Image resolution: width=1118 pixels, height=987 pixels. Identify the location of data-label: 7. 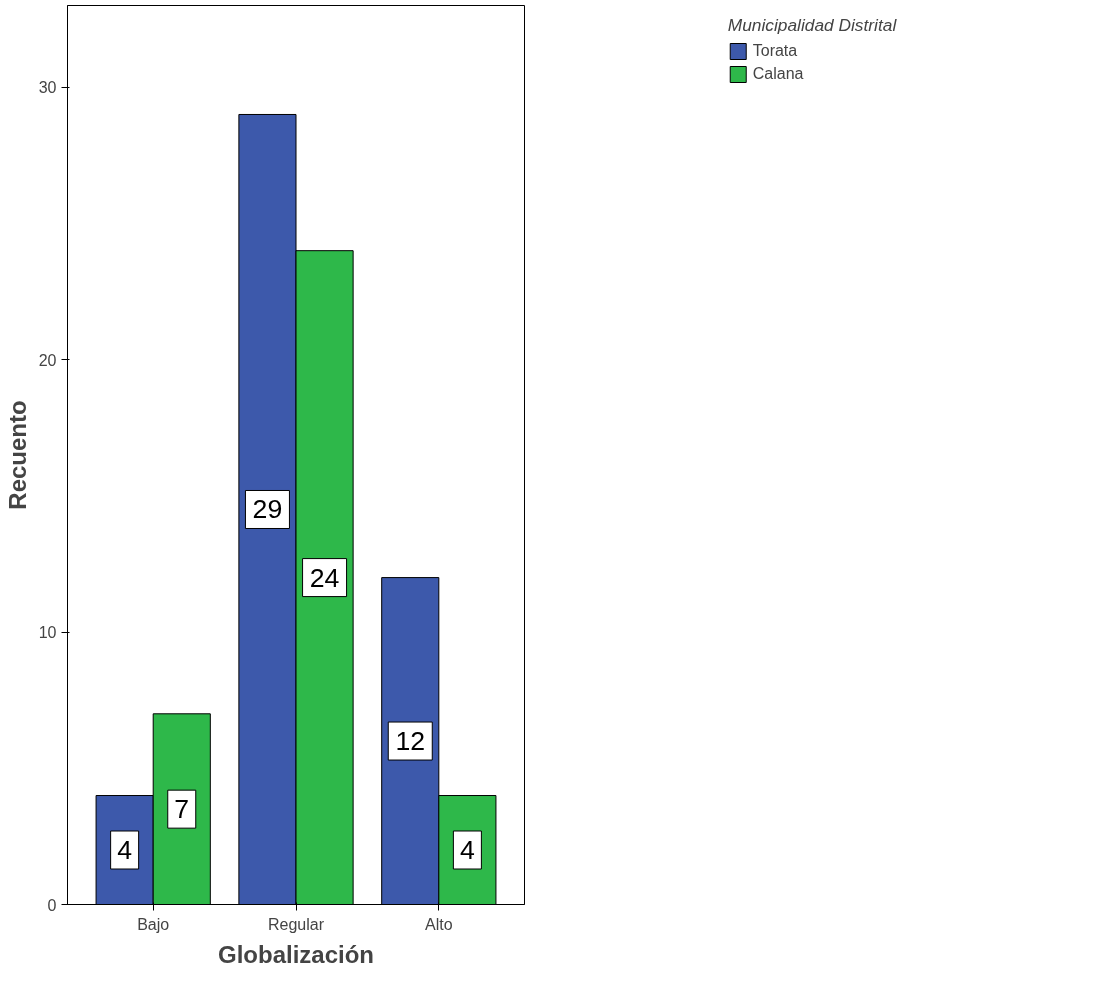
(182, 809).